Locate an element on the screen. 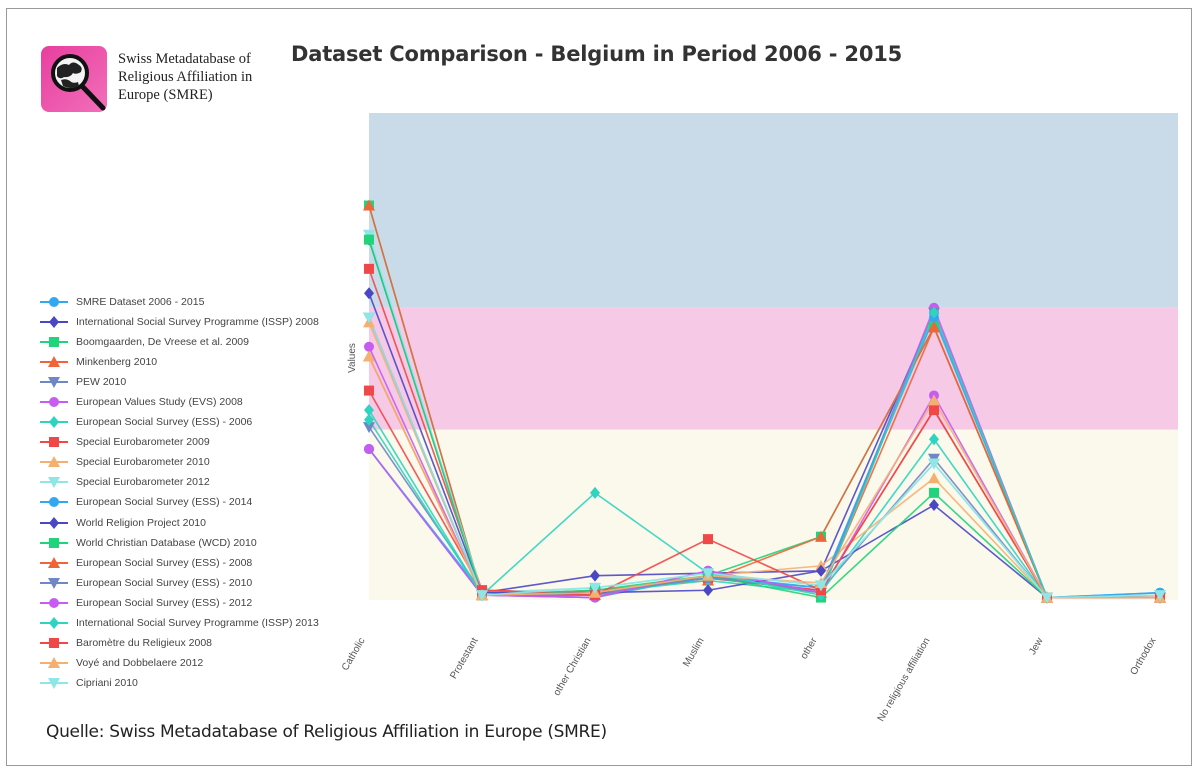 The height and width of the screenshot is (773, 1200). legend-label: PEW 2010 is located at coordinates (101, 382).